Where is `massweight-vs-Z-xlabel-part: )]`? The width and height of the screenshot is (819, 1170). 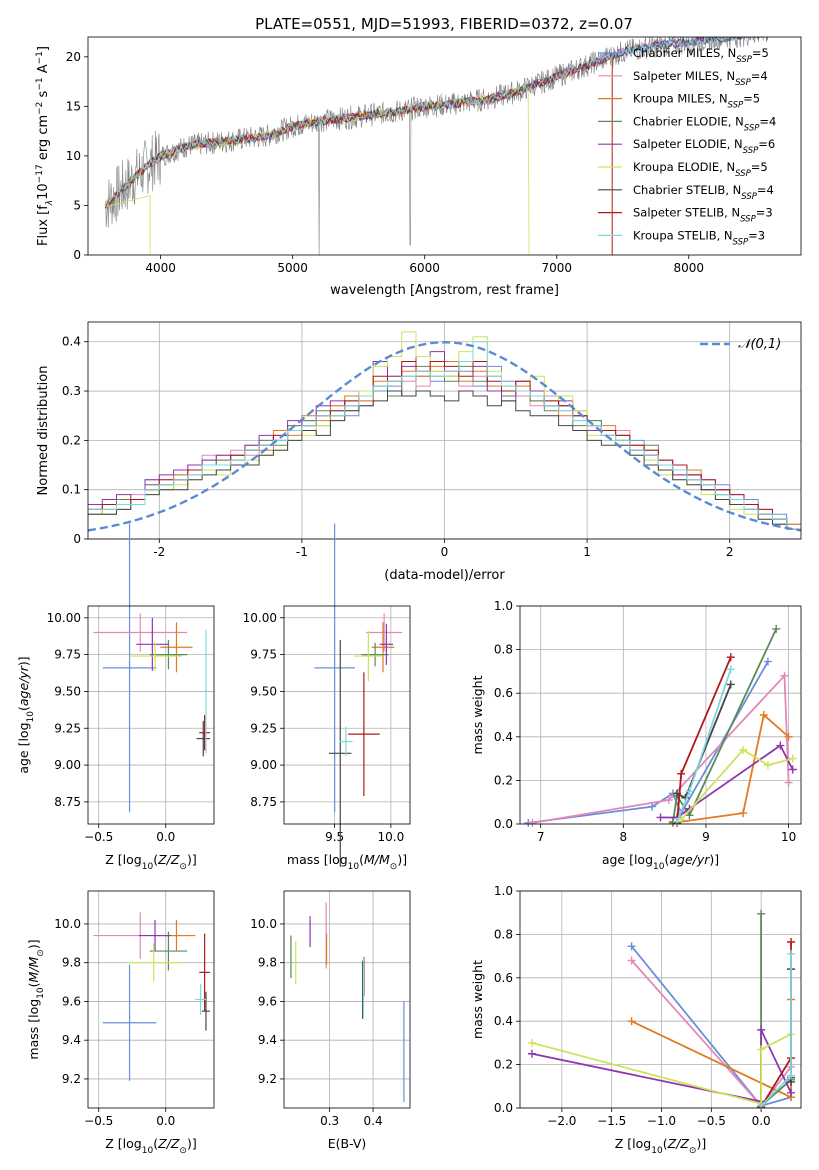 massweight-vs-Z-xlabel-part: )] is located at coordinates (701, 1143).